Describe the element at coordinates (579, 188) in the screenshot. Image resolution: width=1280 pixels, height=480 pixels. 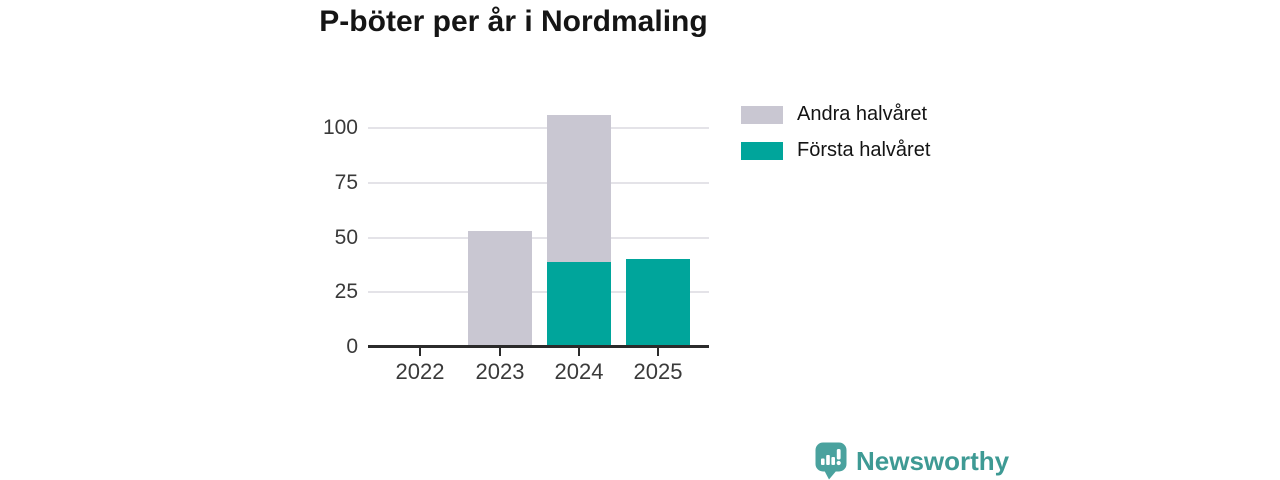
I see `bar-segment-2024-andra-halvåret` at that location.